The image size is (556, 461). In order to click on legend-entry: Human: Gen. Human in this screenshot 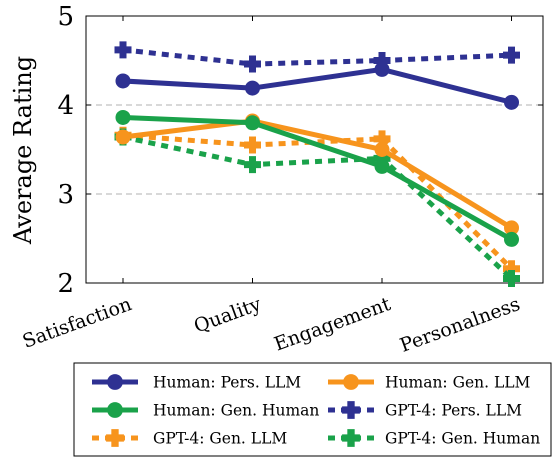, I will do `click(205, 411)`.